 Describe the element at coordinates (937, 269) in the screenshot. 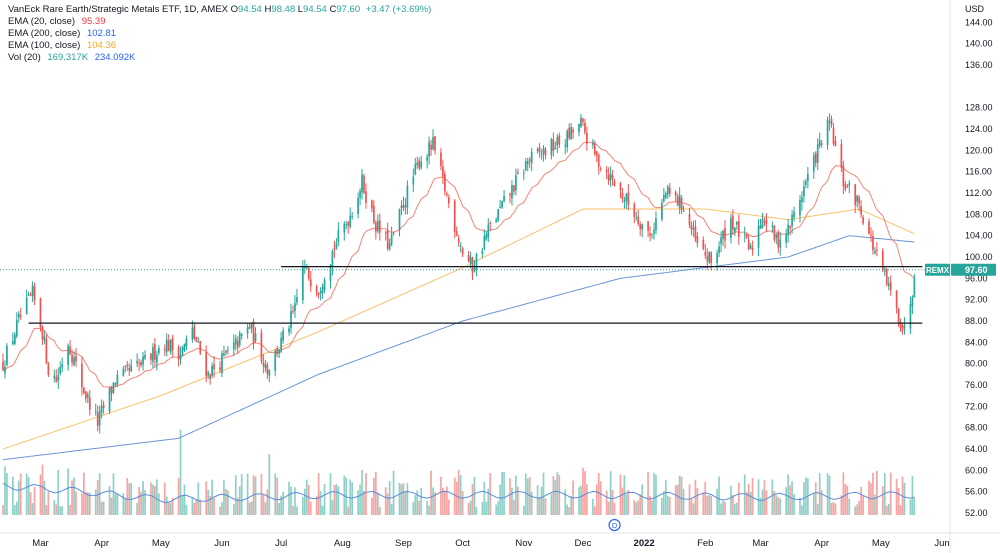

I see `symbol-tag-bg` at that location.